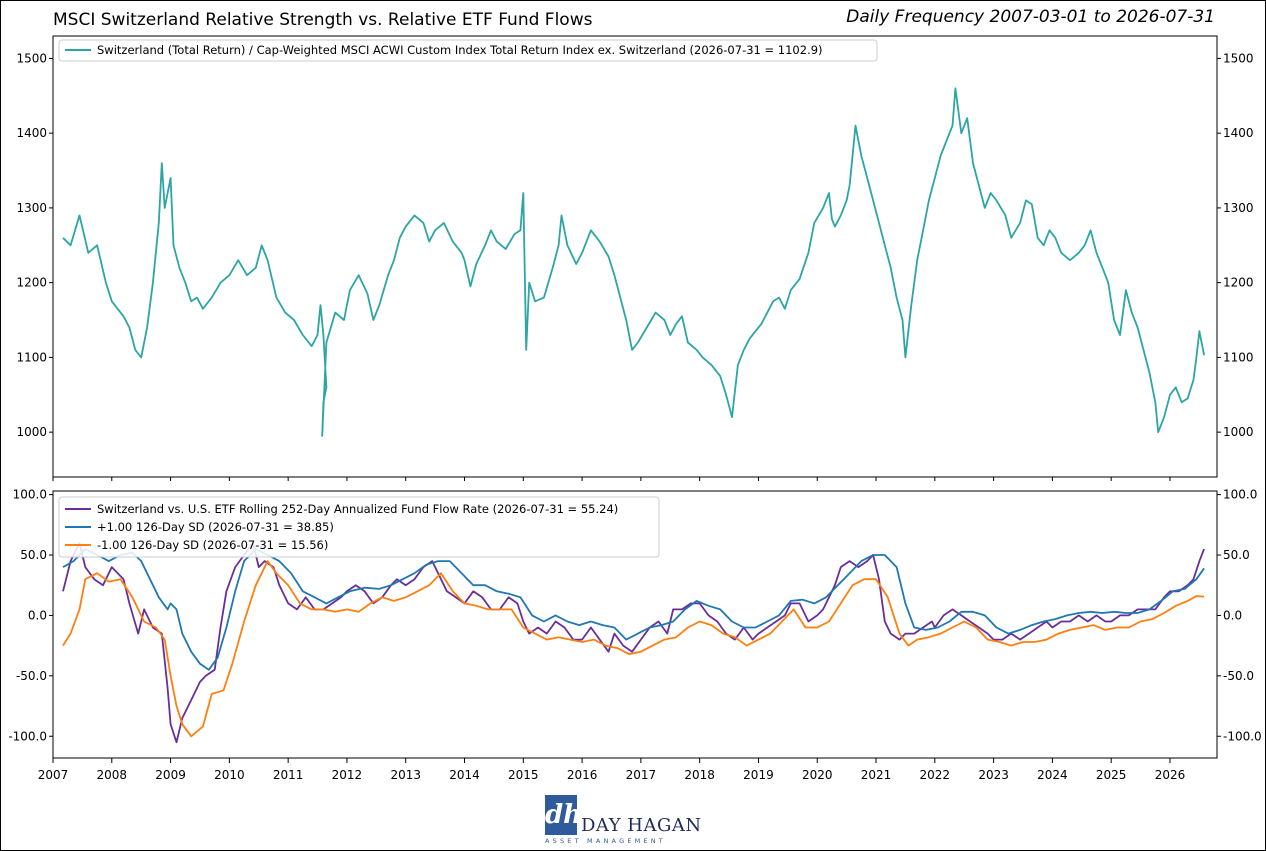  What do you see at coordinates (1052, 775) in the screenshot?
I see `x-tick-label: 2024` at bounding box center [1052, 775].